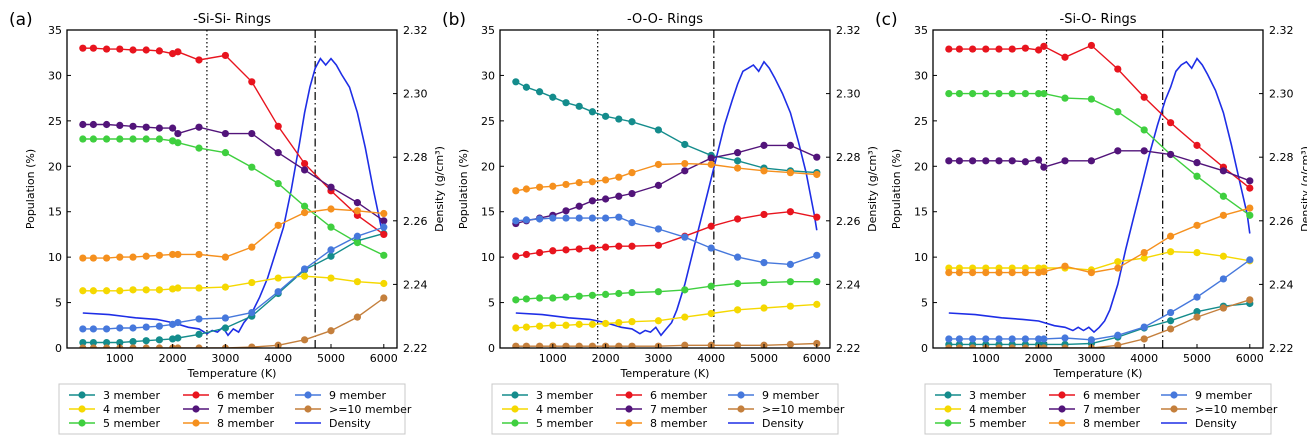 The height and width of the screenshot is (441, 1307). Describe the element at coordinates (55, 75) in the screenshot. I see `y-tick-label: 30` at that location.